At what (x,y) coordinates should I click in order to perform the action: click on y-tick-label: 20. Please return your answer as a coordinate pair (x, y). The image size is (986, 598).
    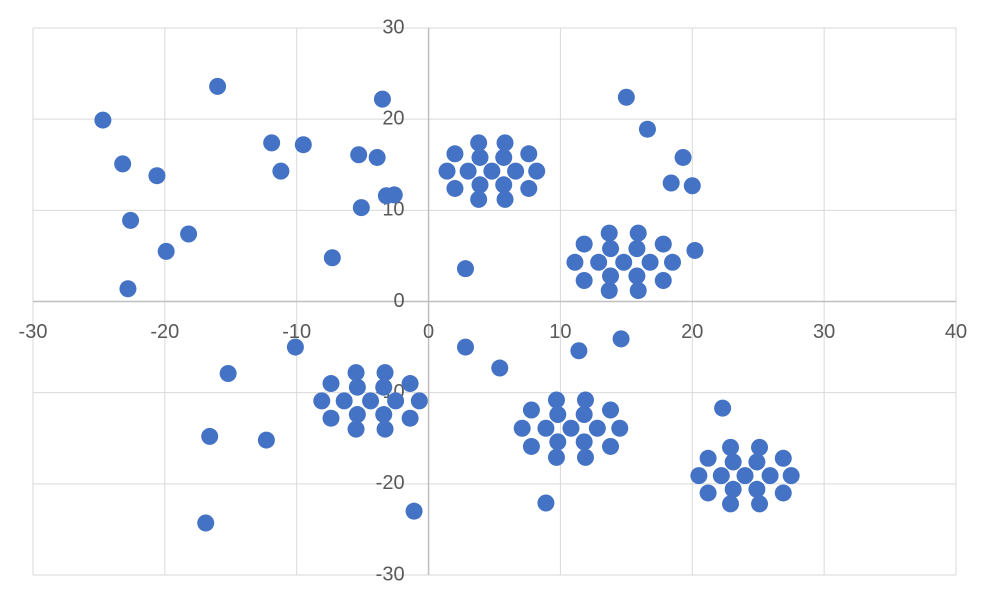
    Looking at the image, I should click on (393, 118).